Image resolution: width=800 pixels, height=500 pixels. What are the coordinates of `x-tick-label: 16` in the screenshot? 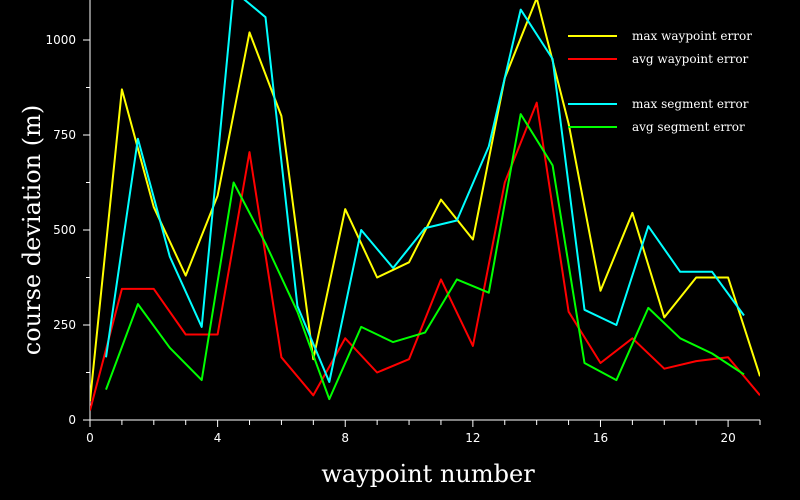 It's located at (600, 438).